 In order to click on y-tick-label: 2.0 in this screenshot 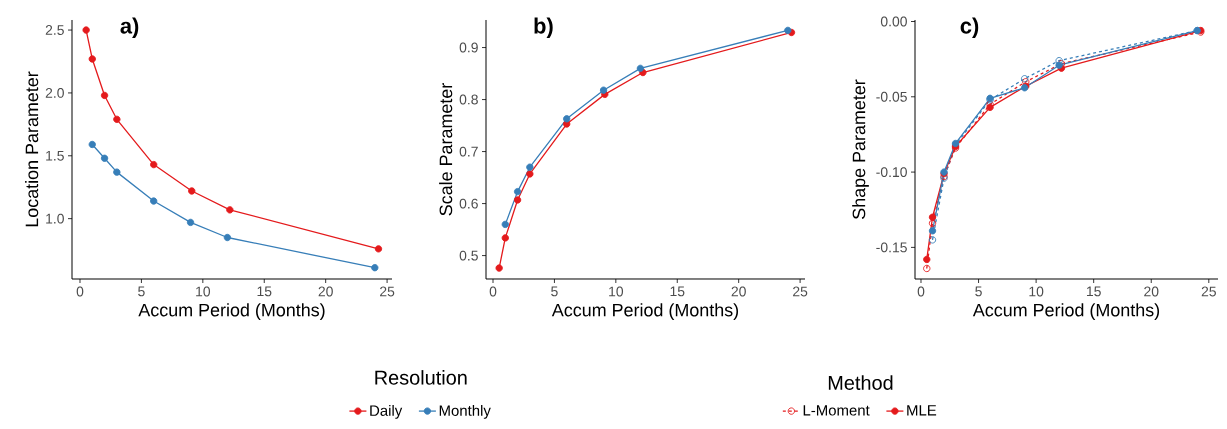, I will do `click(54, 92)`.